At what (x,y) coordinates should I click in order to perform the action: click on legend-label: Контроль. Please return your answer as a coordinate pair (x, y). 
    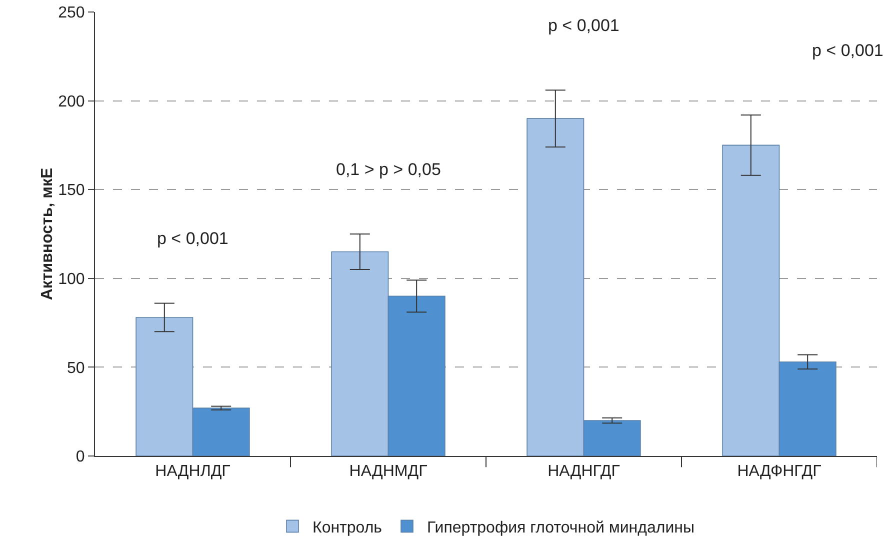
    Looking at the image, I should click on (347, 527).